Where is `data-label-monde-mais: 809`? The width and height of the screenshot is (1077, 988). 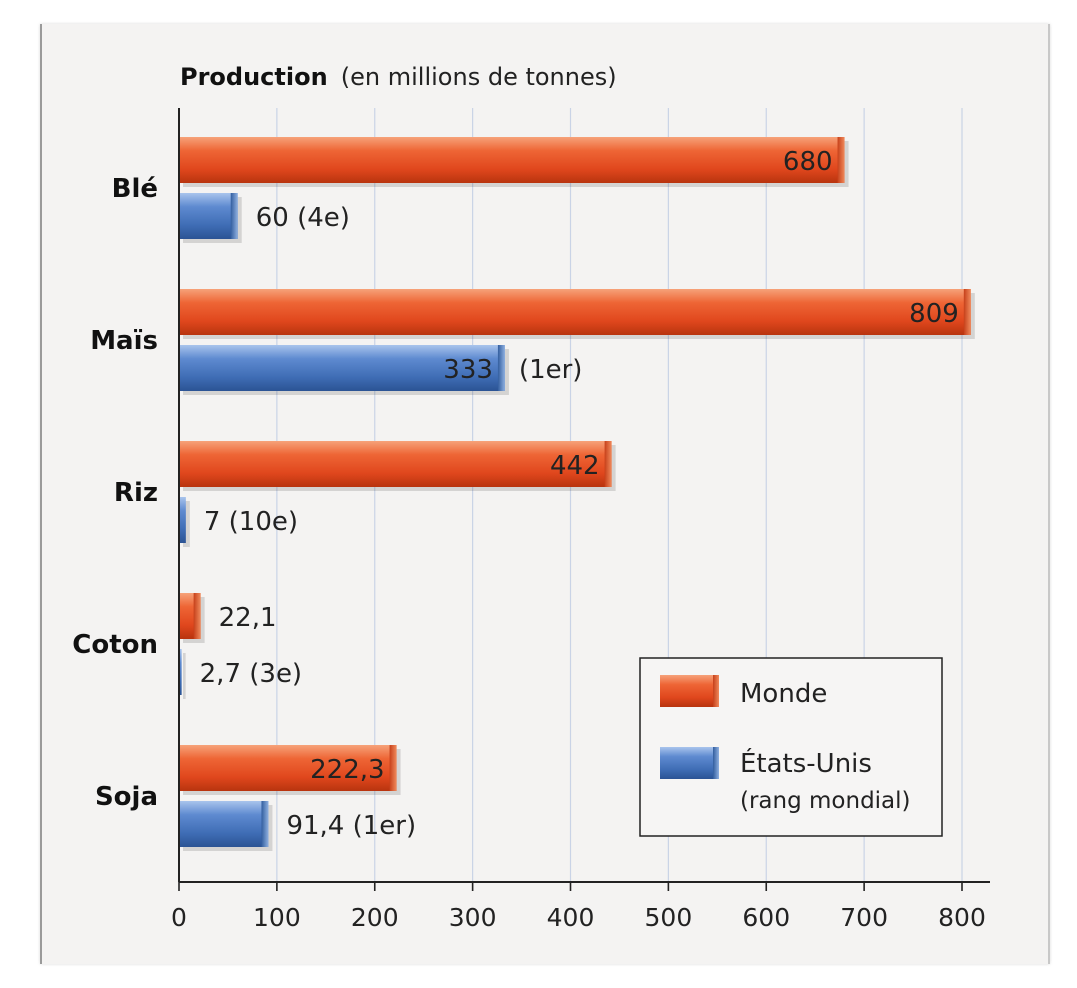 data-label-monde-mais: 809 is located at coordinates (934, 314).